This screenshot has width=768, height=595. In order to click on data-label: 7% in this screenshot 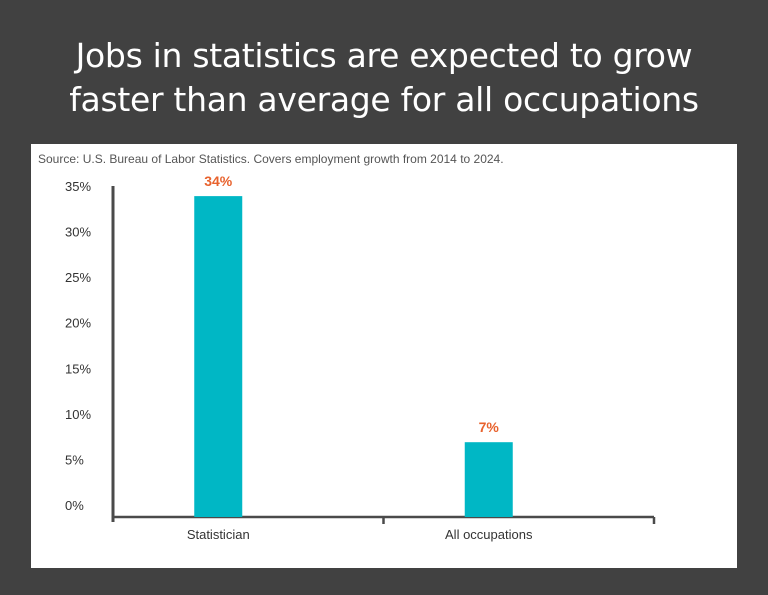, I will do `click(489, 427)`.